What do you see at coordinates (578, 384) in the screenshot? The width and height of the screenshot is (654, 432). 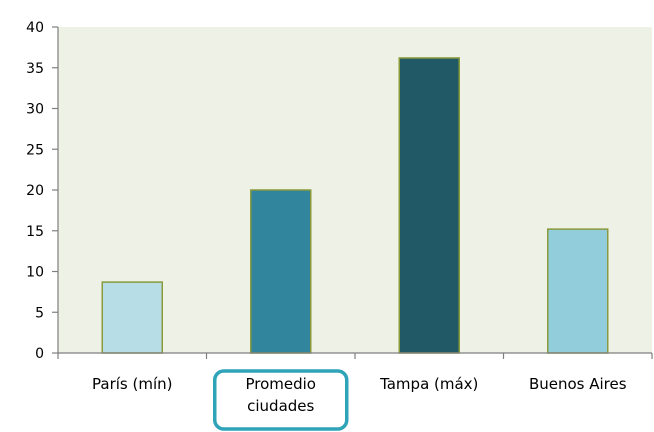 I see `x-tick-label: Buenos Aires` at bounding box center [578, 384].